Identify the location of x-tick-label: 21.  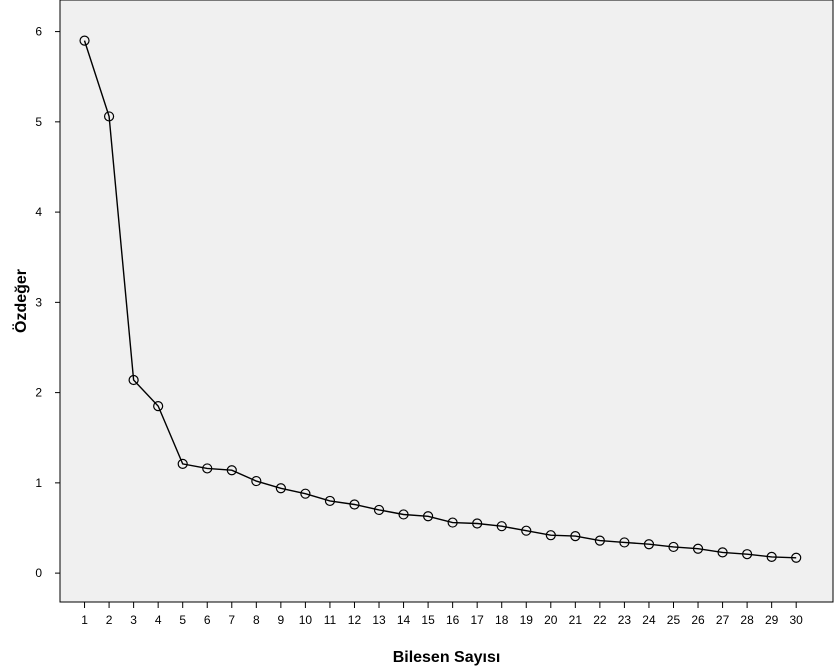
(576, 620).